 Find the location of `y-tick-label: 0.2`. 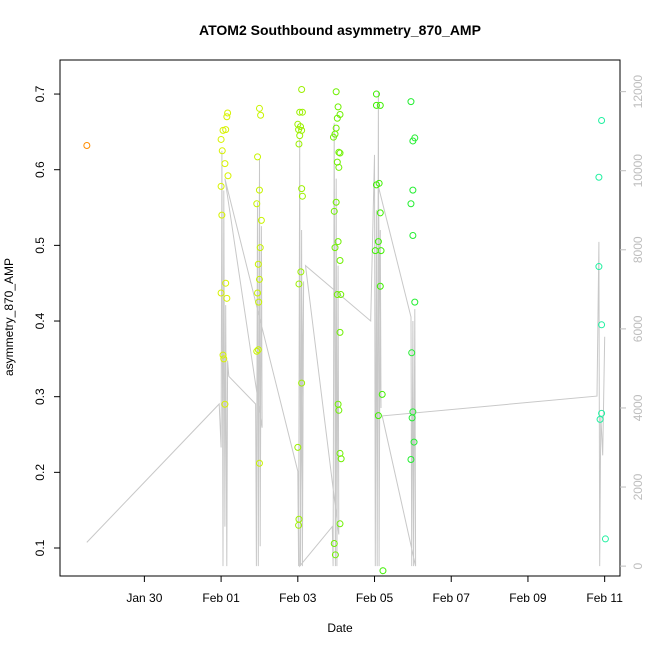

y-tick-label: 0.2 is located at coordinates (40, 472).